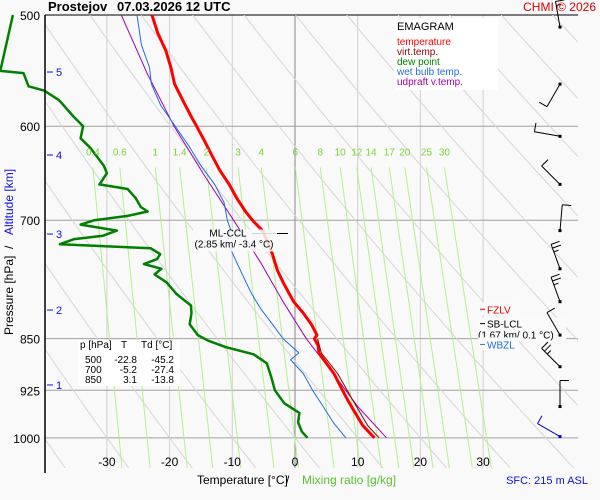  Describe the element at coordinates (296, 152) in the screenshot. I see `mixing-ratio-label: 6` at that location.